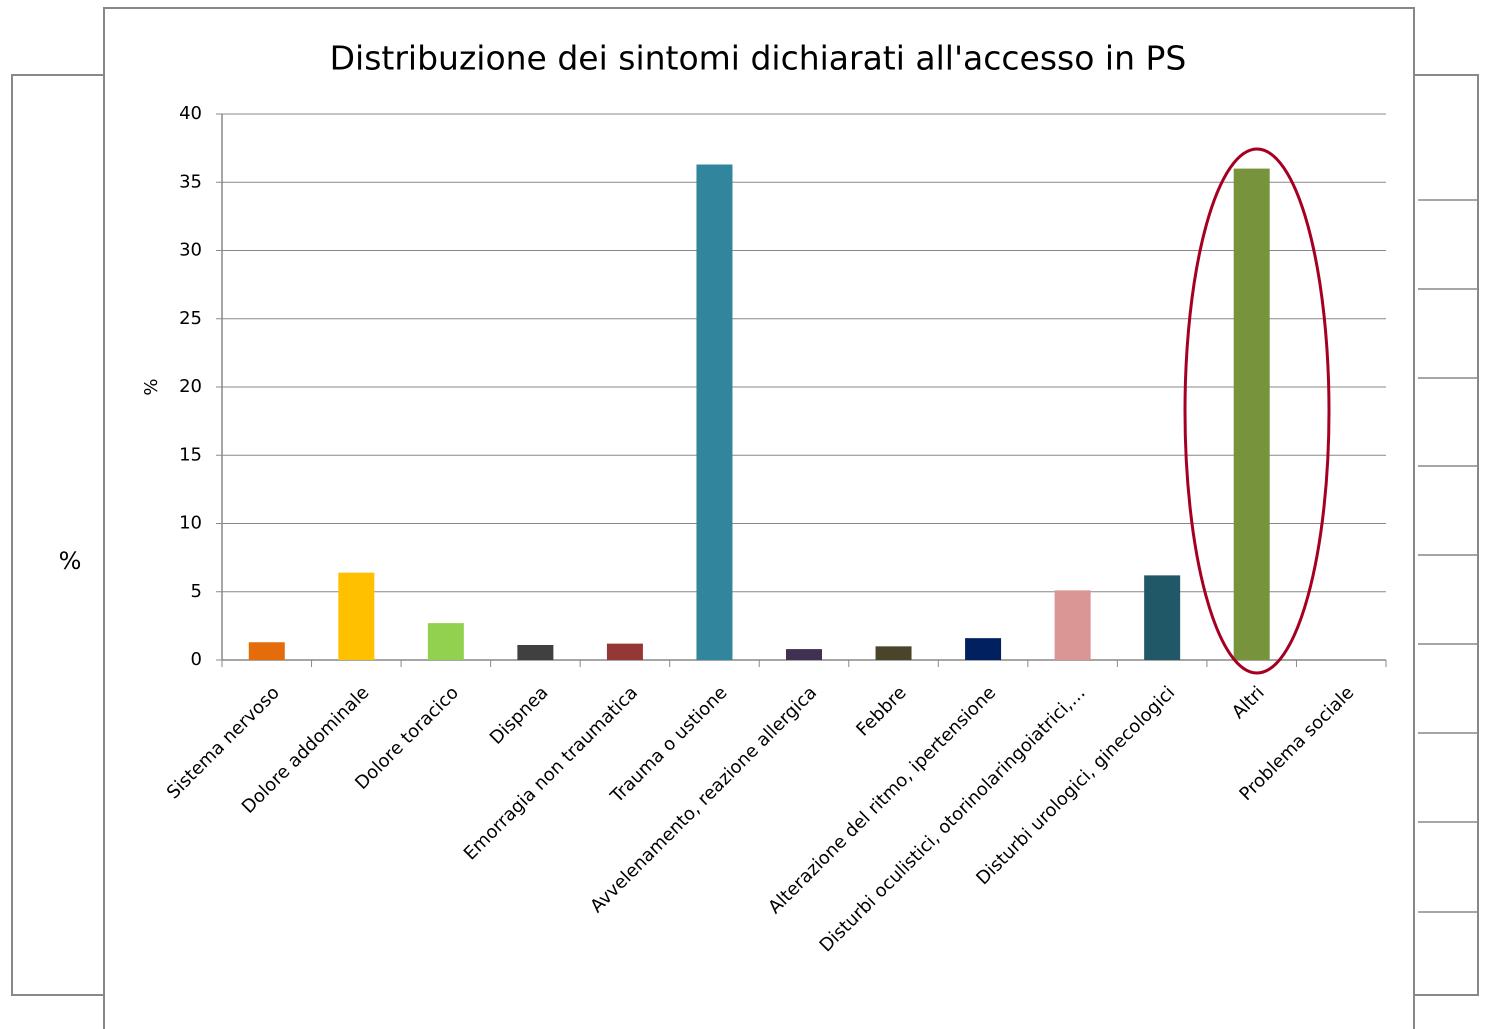 The height and width of the screenshot is (1029, 1488). What do you see at coordinates (190, 318) in the screenshot?
I see `y-tick-label: 25` at bounding box center [190, 318].